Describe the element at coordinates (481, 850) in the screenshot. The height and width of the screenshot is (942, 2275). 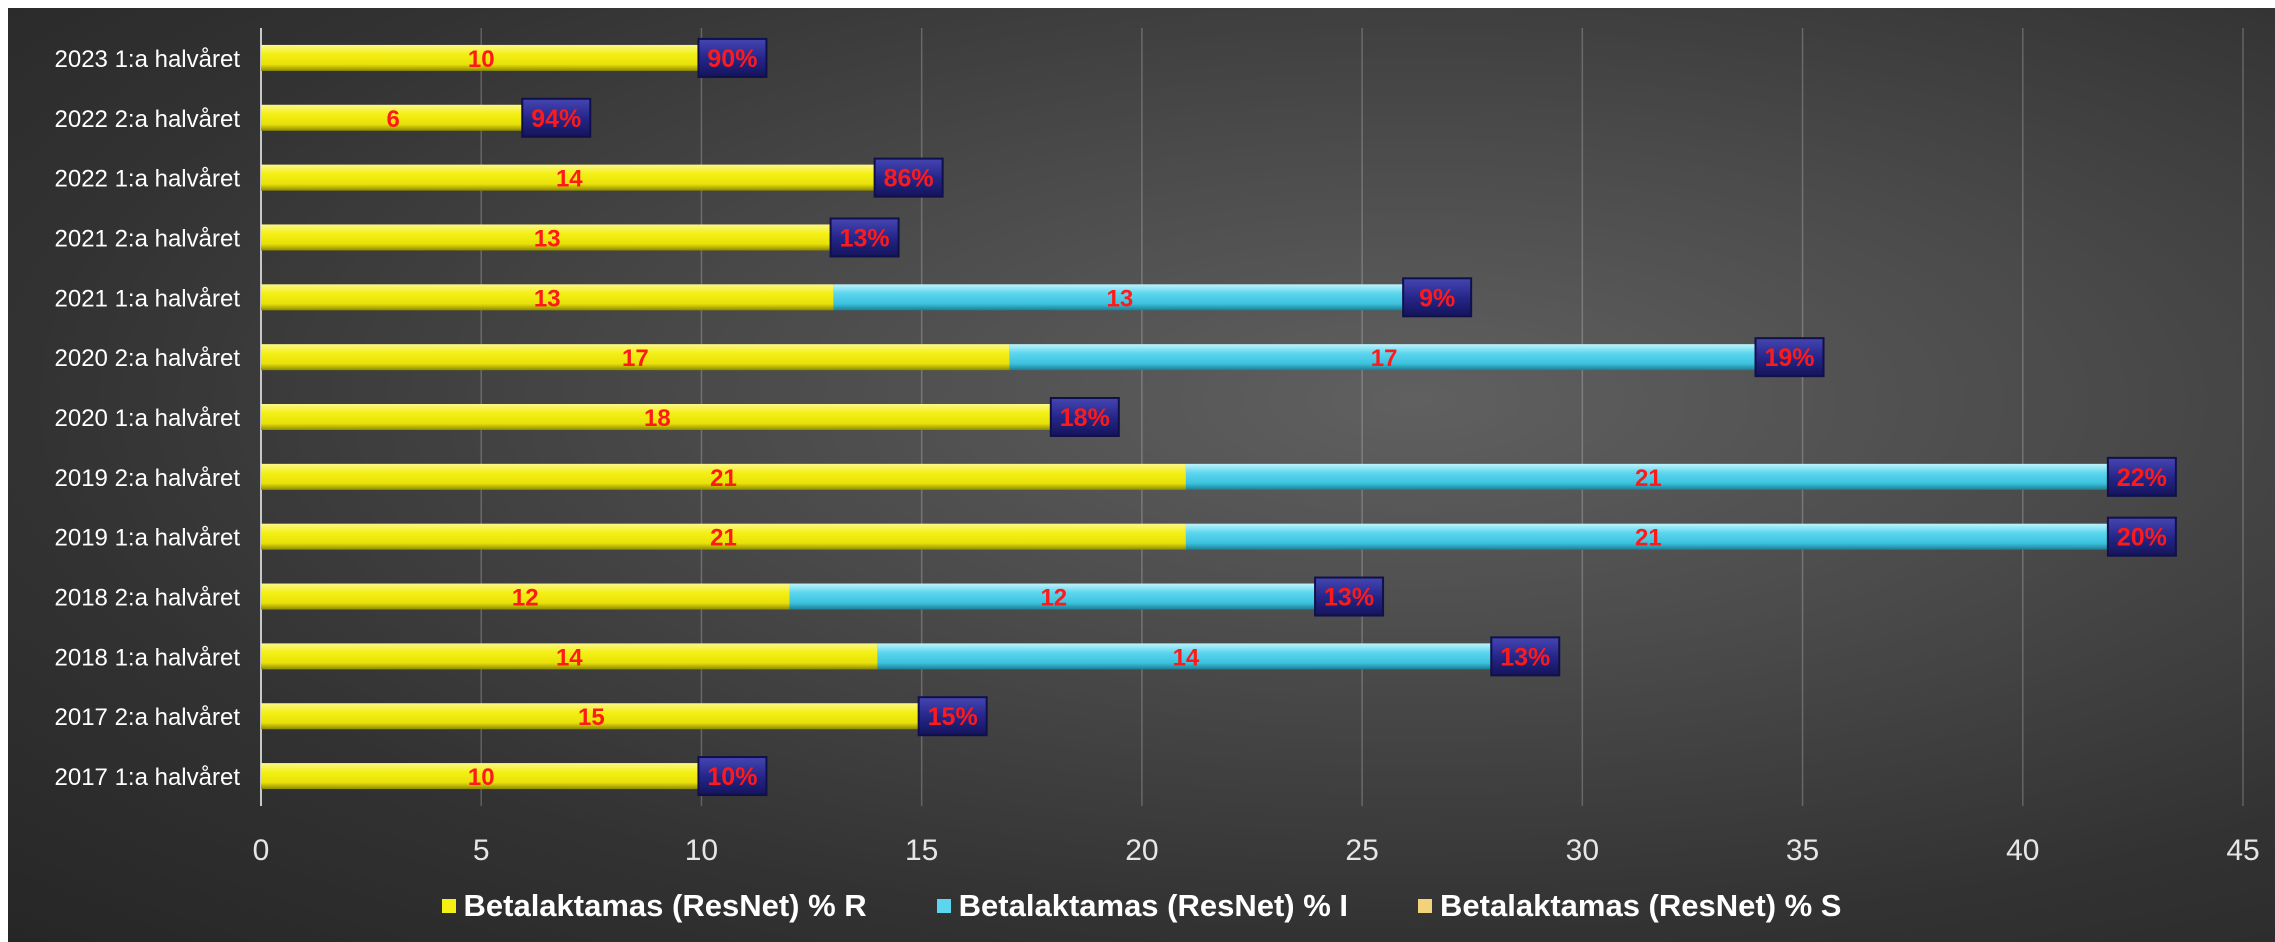
I see `x-tick-label-1: 5` at that location.